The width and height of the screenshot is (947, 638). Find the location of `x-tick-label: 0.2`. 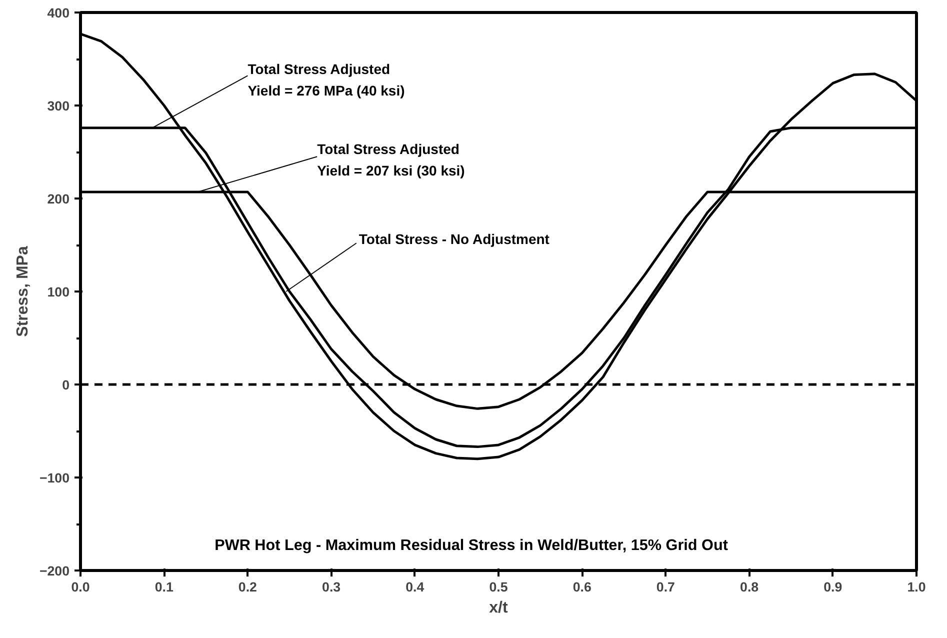

x-tick-label: 0.2 is located at coordinates (247, 587).